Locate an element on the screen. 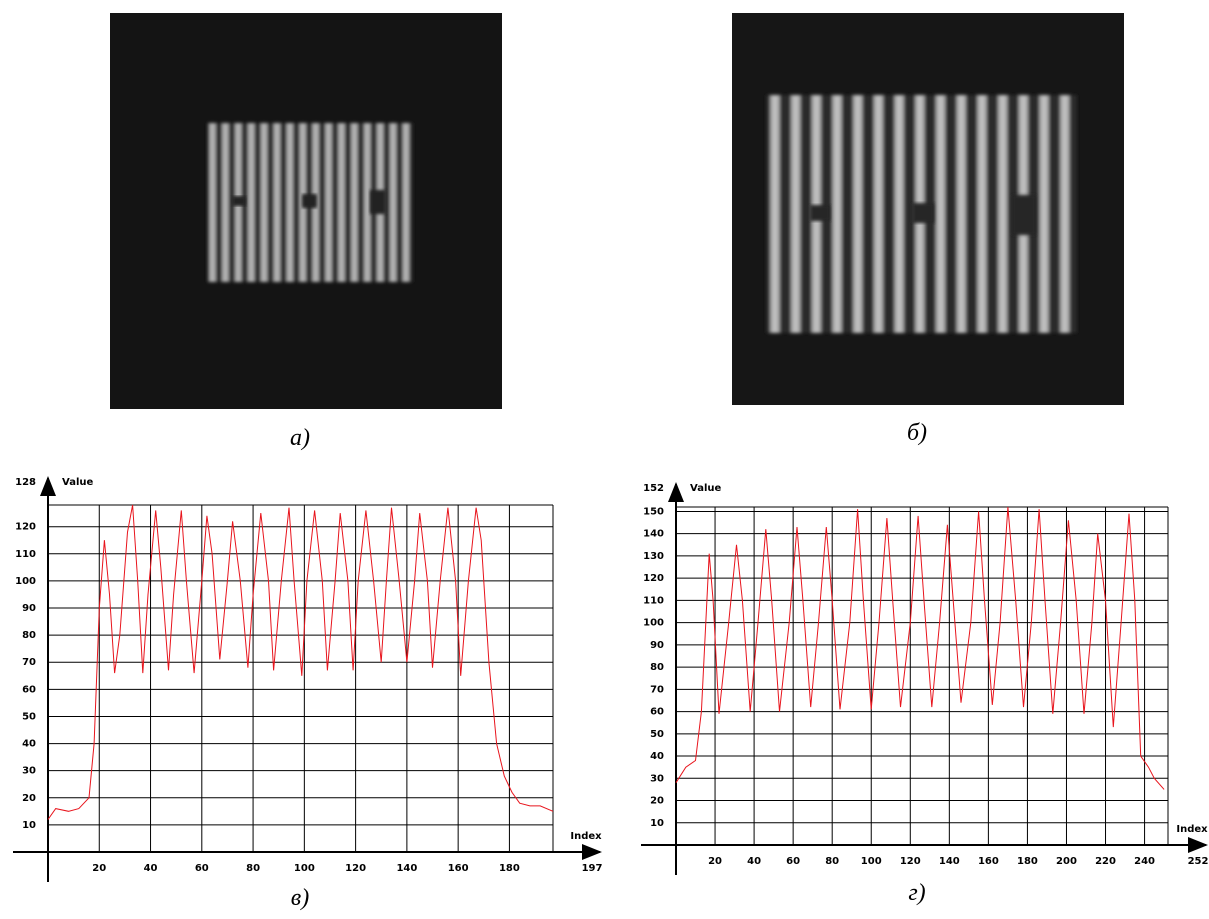 Image resolution: width=1209 pixels, height=919 pixels. image-a is located at coordinates (306, 211).